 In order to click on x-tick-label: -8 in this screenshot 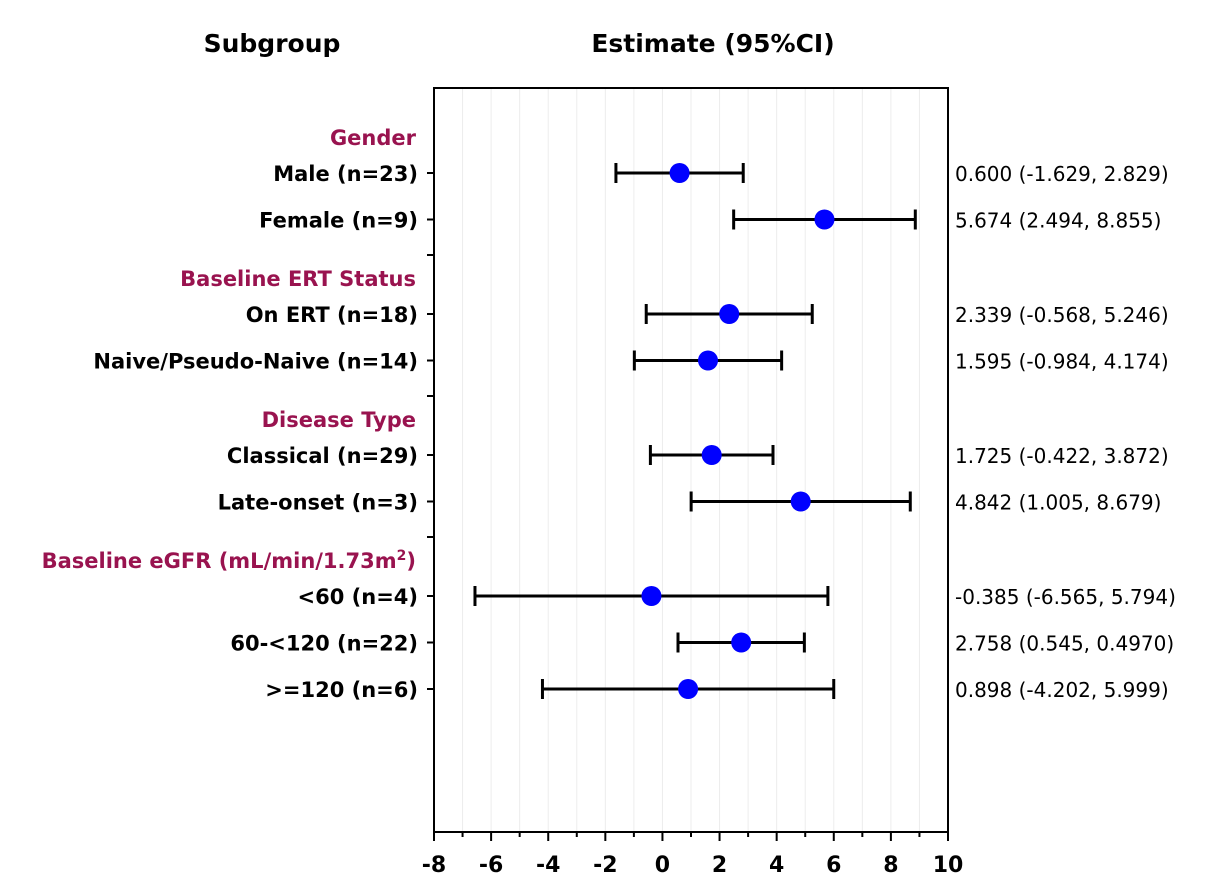, I will do `click(434, 865)`.